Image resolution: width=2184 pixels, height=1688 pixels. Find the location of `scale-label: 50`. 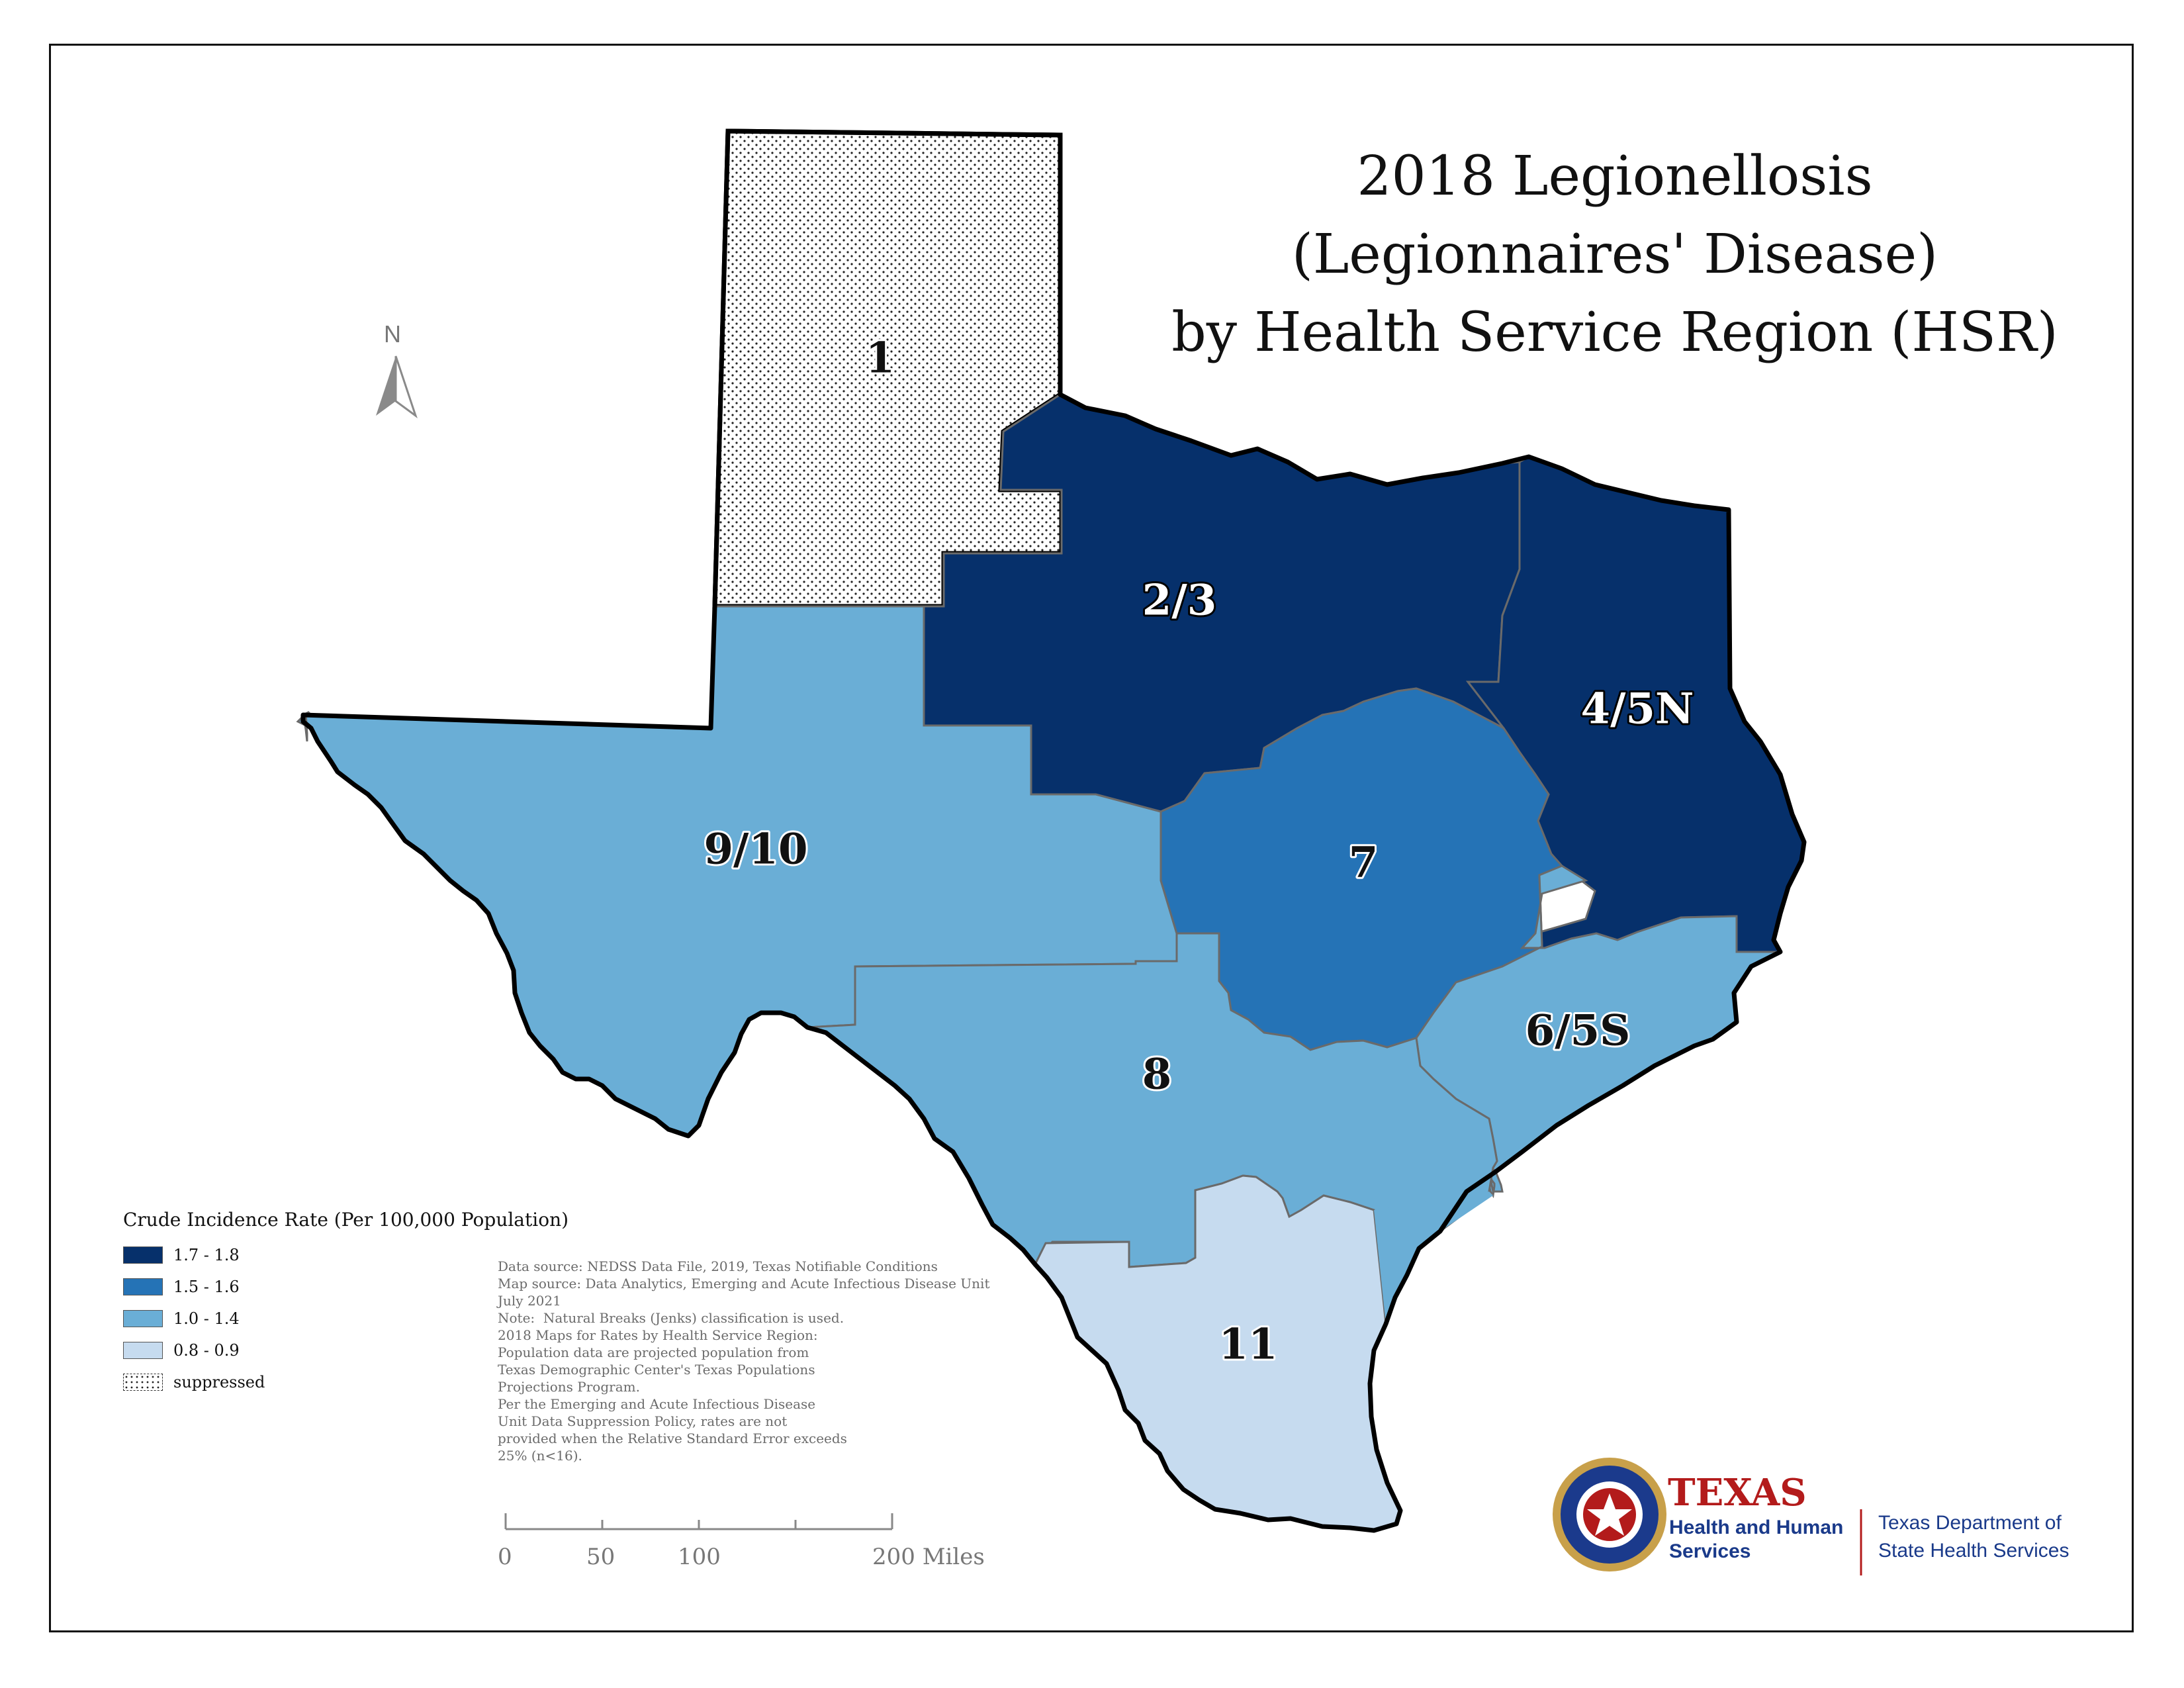

scale-label: 50 is located at coordinates (600, 1557).